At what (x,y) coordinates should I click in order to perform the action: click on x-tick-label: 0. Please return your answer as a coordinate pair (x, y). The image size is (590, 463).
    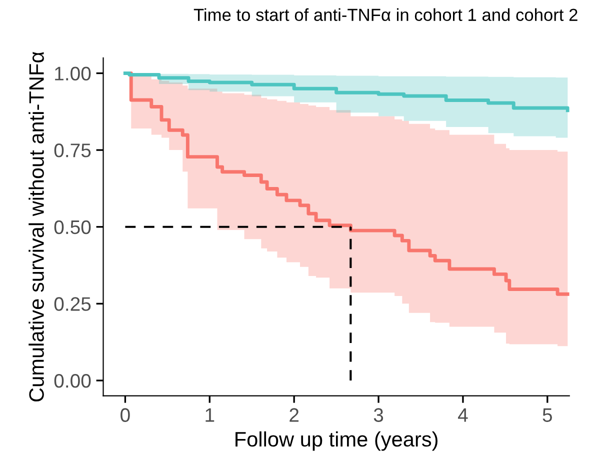
    Looking at the image, I should click on (125, 415).